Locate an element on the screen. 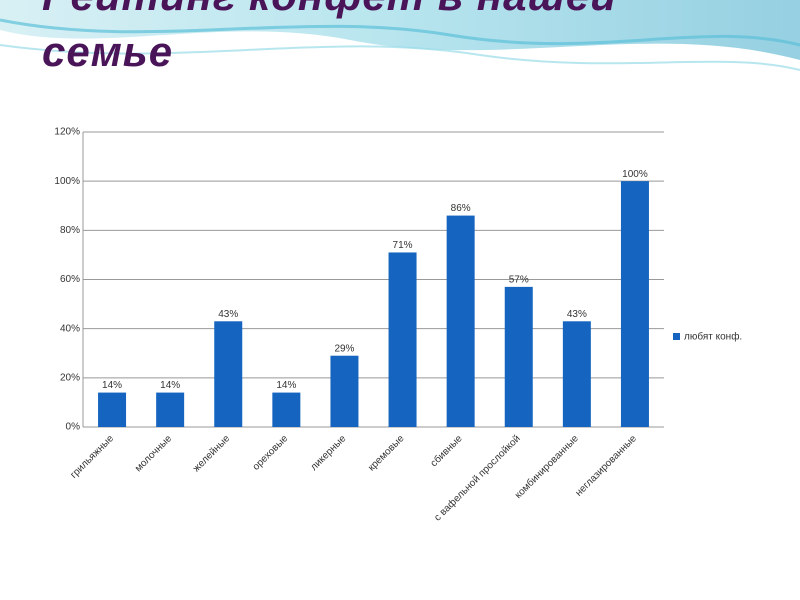 This screenshot has height=600, width=800. x-tick-label: ореховые is located at coordinates (271, 453).